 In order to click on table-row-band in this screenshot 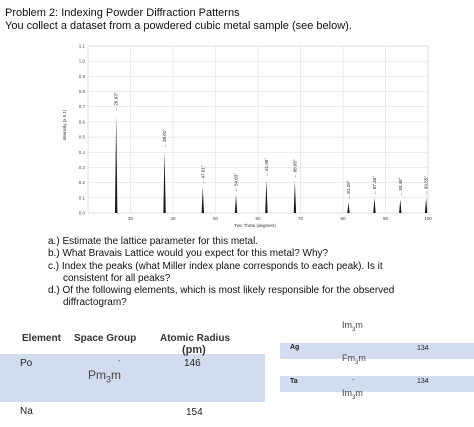, I will do `click(132, 378)`.